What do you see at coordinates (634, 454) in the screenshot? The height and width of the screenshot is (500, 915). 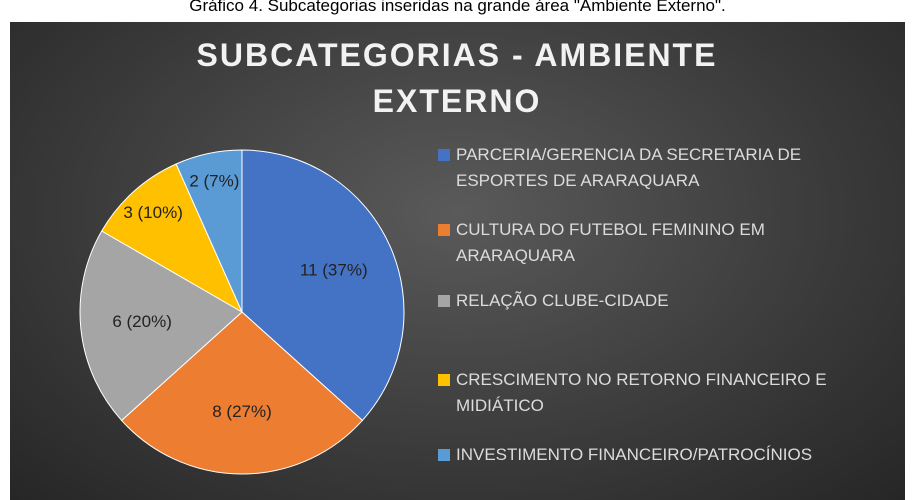 I see `legend-label: INVESTIMENTO FINANCEIRO/PATROCÍNIOS` at bounding box center [634, 454].